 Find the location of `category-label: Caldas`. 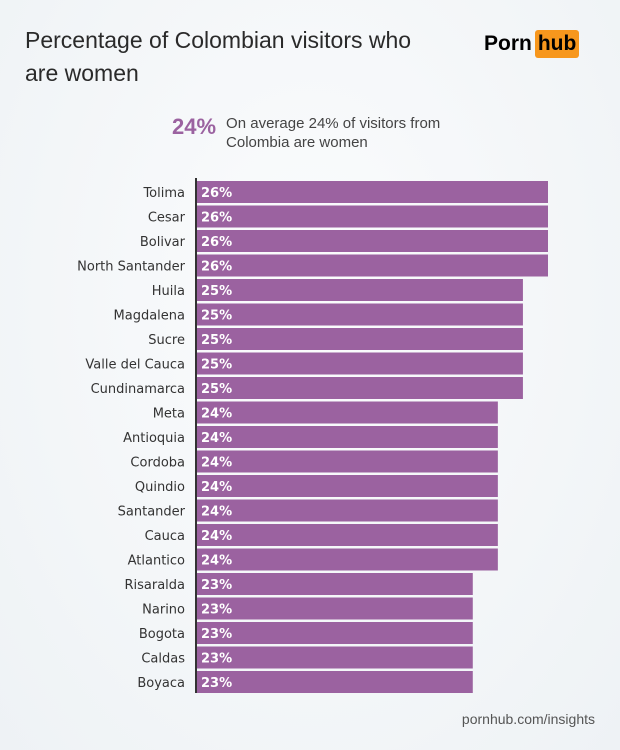

category-label: Caldas is located at coordinates (163, 659).